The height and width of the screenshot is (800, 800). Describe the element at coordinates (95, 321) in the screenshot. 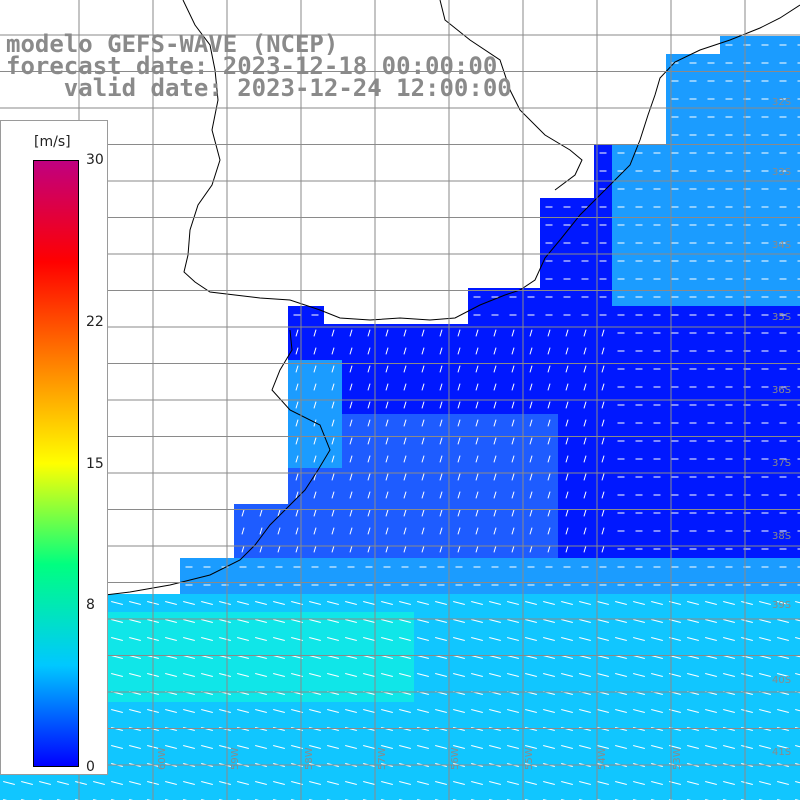

I see `colorbar-tick-label: 22` at that location.